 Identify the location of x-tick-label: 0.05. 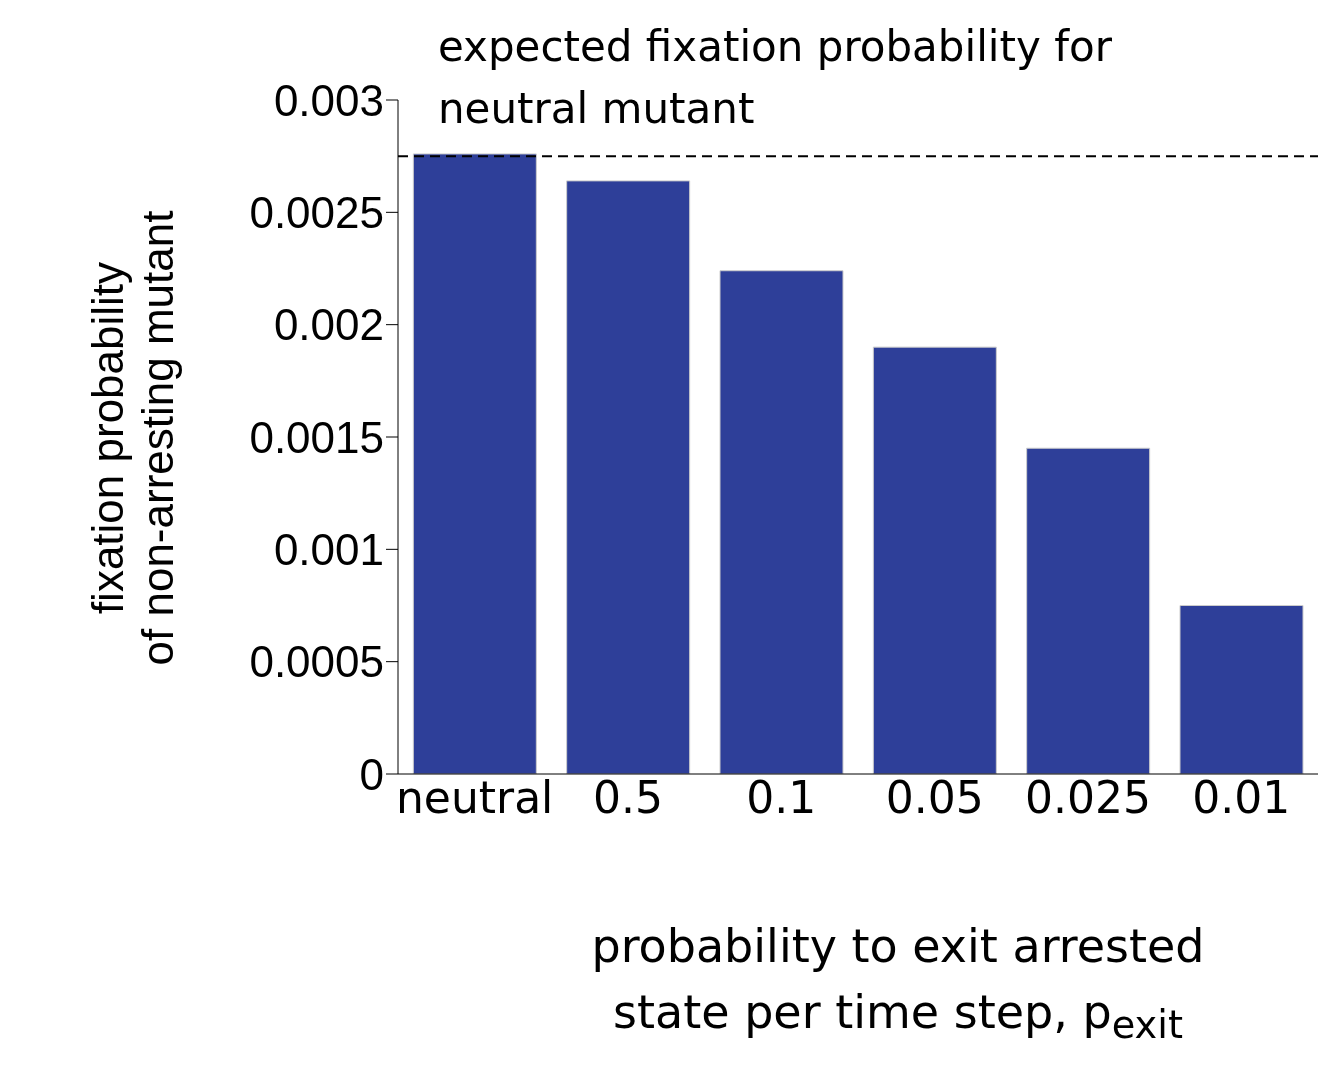
(934, 798).